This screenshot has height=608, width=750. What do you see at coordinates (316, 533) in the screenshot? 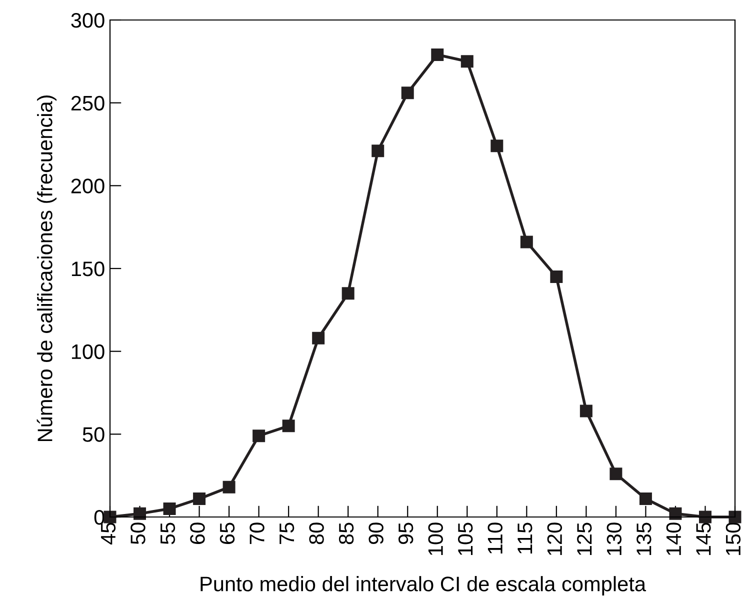
I see `x-tick-label: 80` at bounding box center [316, 533].